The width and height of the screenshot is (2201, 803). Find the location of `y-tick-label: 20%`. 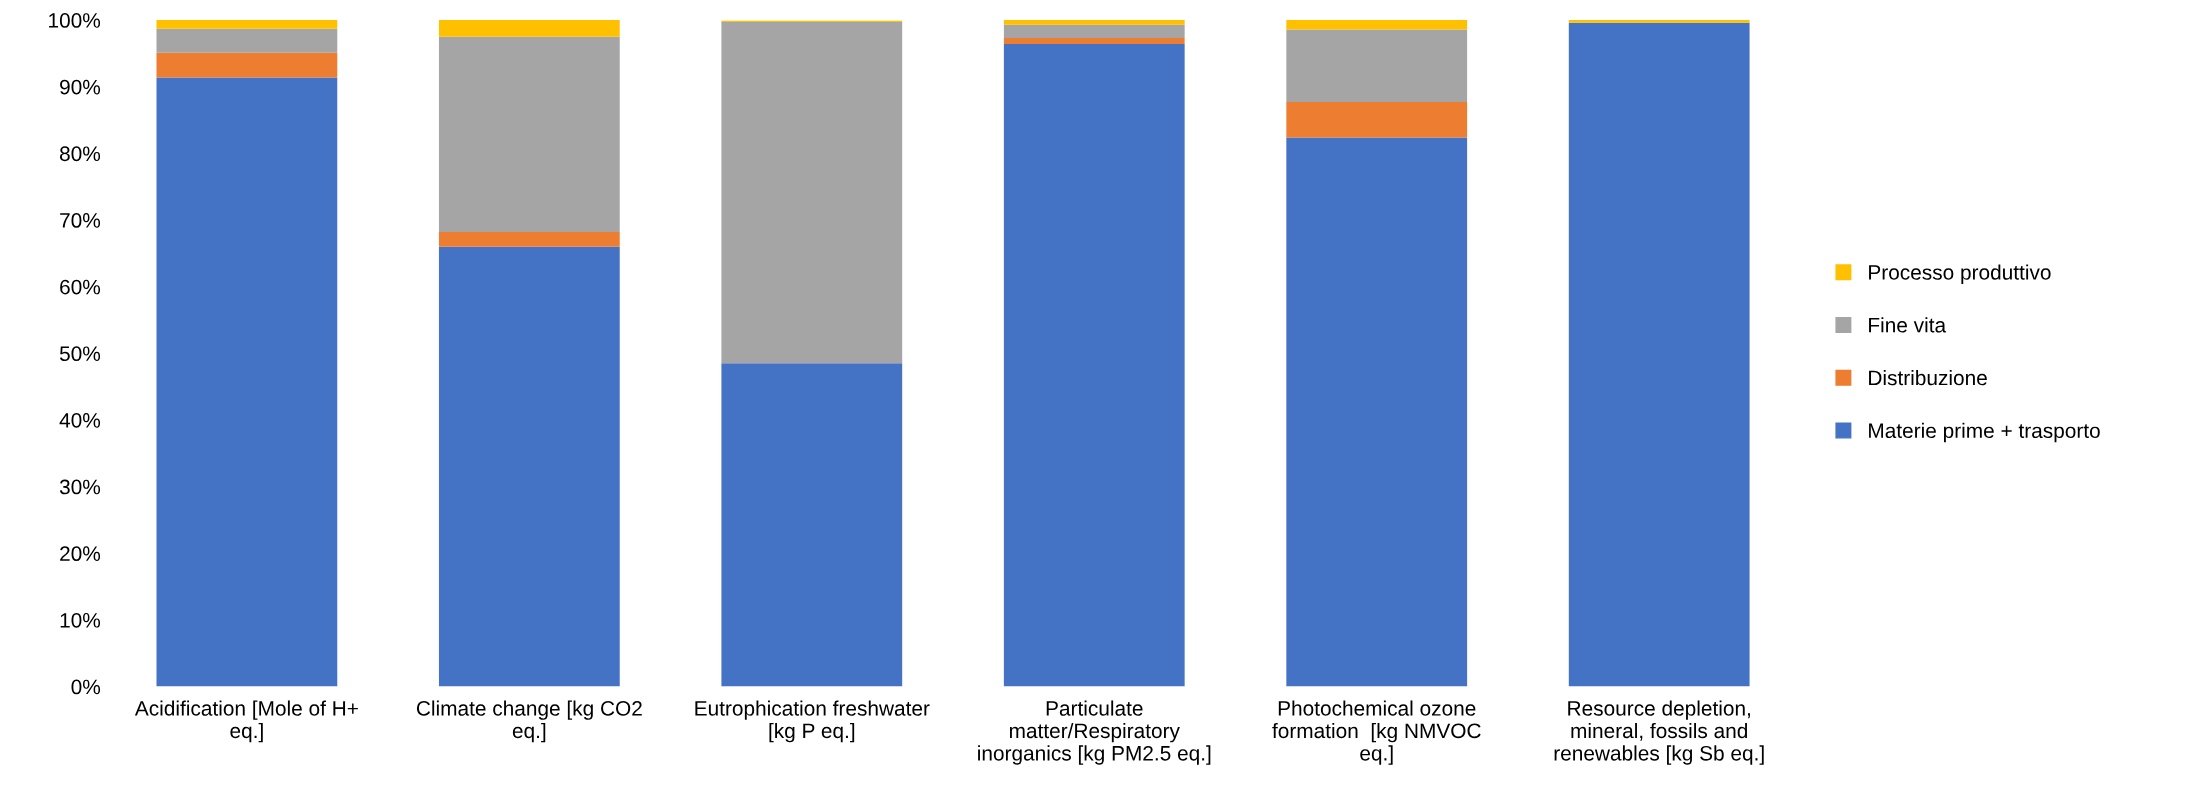

y-tick-label: 20% is located at coordinates (80, 554).